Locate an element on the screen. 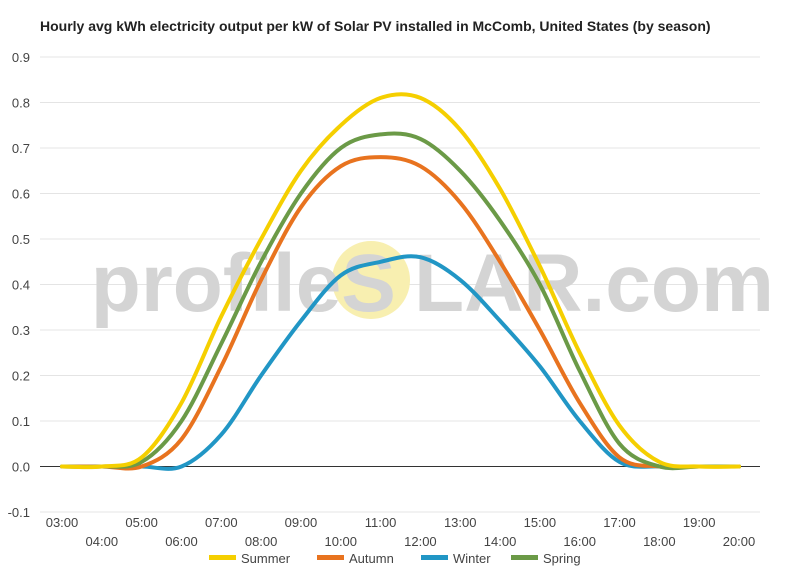  x-tick-label: 15:00 is located at coordinates (540, 522).